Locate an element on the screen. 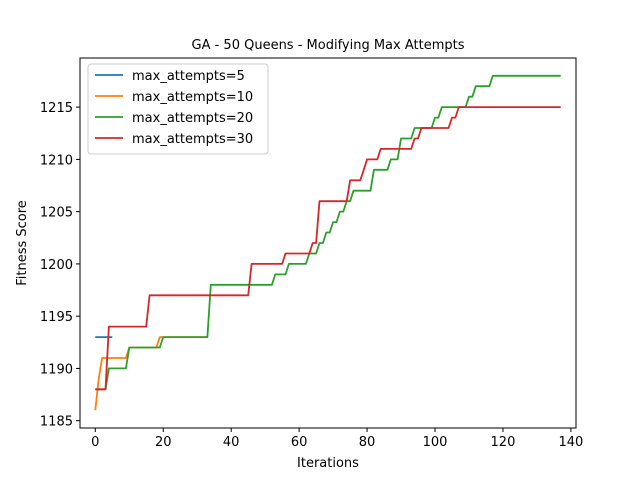  x-tick-label: 140 is located at coordinates (570, 442).